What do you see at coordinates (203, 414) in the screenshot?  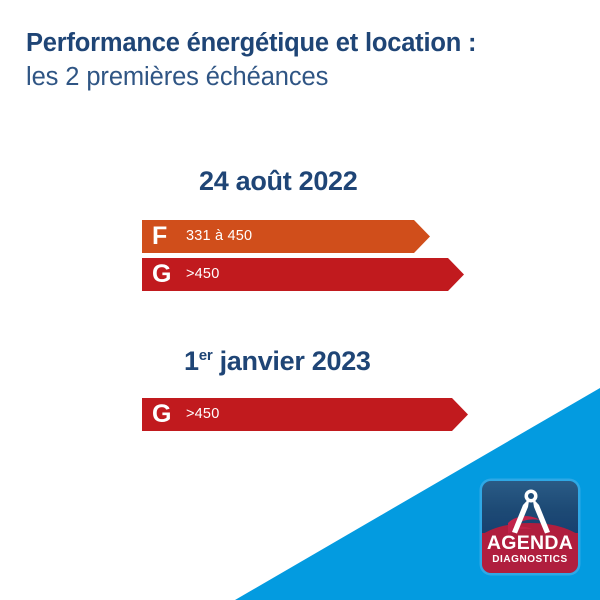 I see `rating-bar-g-2023-value: >450` at bounding box center [203, 414].